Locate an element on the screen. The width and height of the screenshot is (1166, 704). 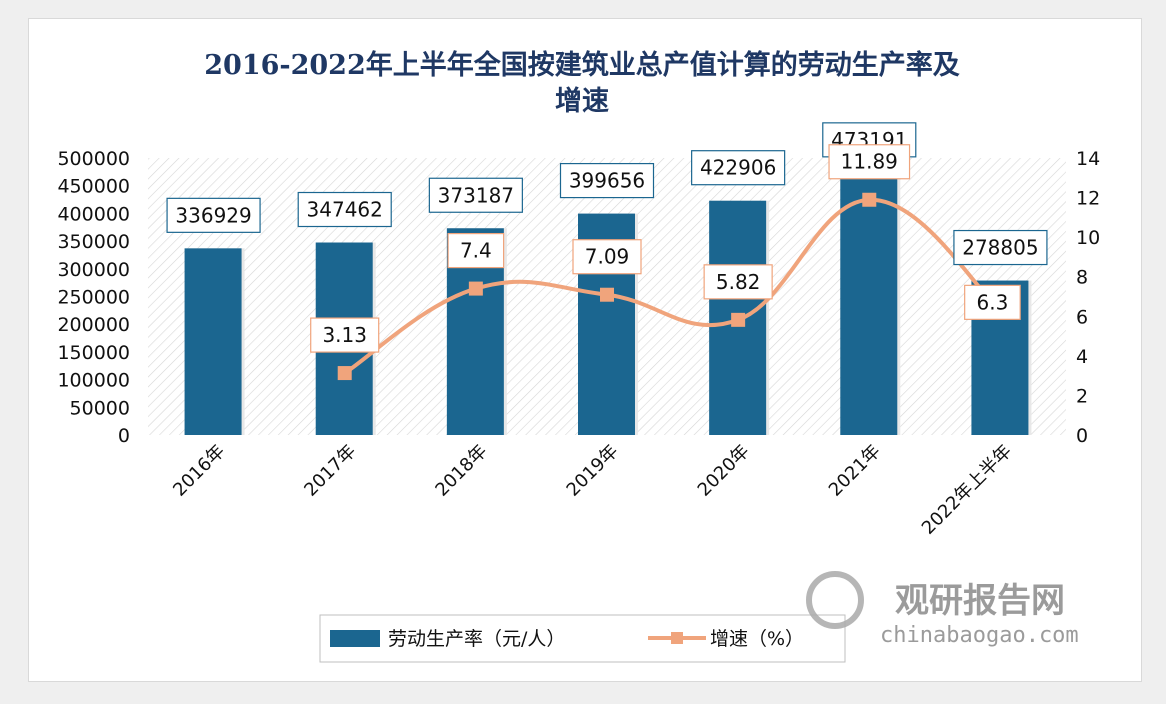
growth-value-label: 11.89 is located at coordinates (869, 162).